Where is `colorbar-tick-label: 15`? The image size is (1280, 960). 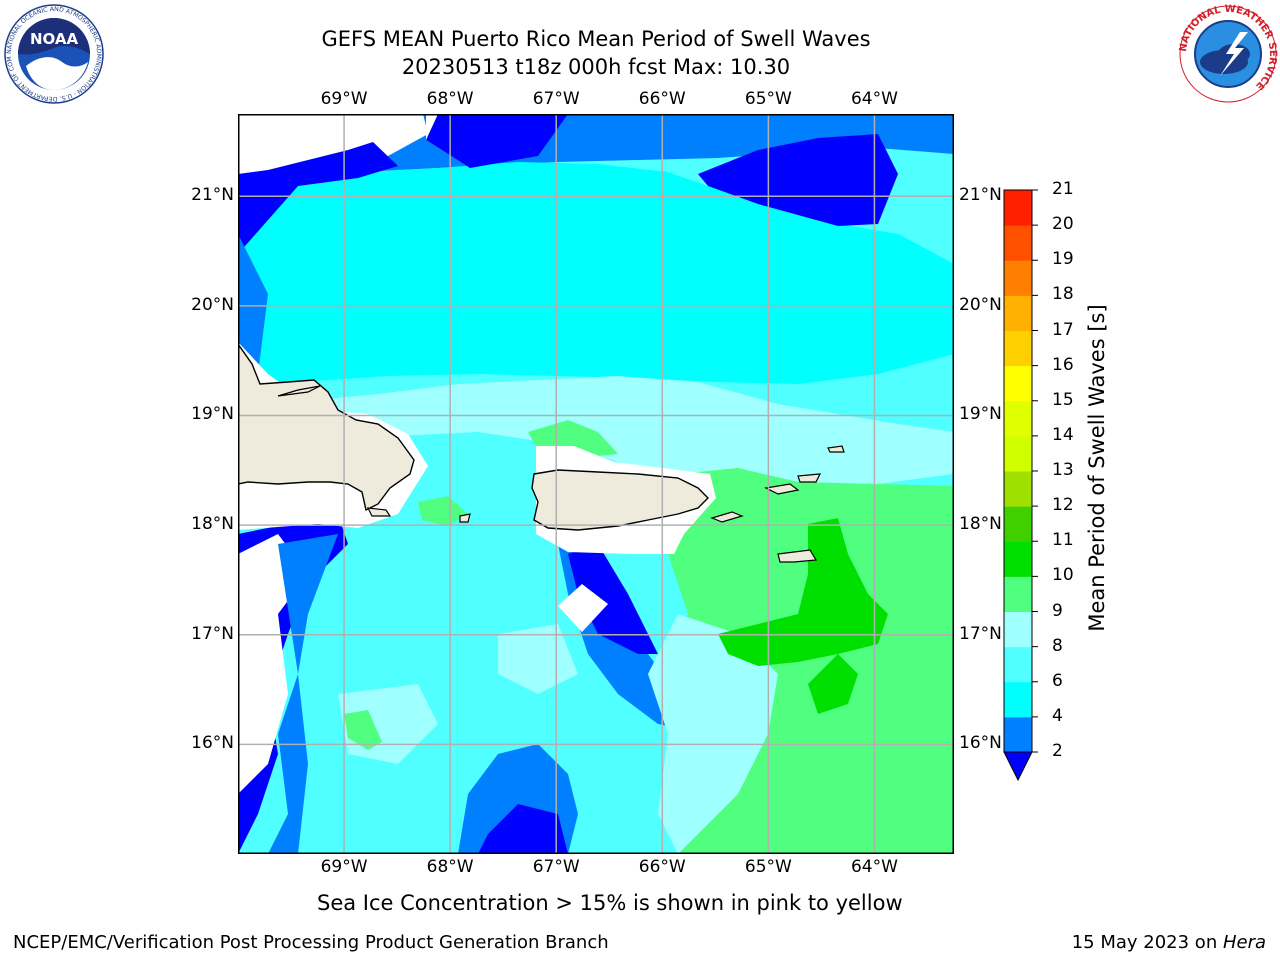 colorbar-tick-label: 15 is located at coordinates (1063, 399).